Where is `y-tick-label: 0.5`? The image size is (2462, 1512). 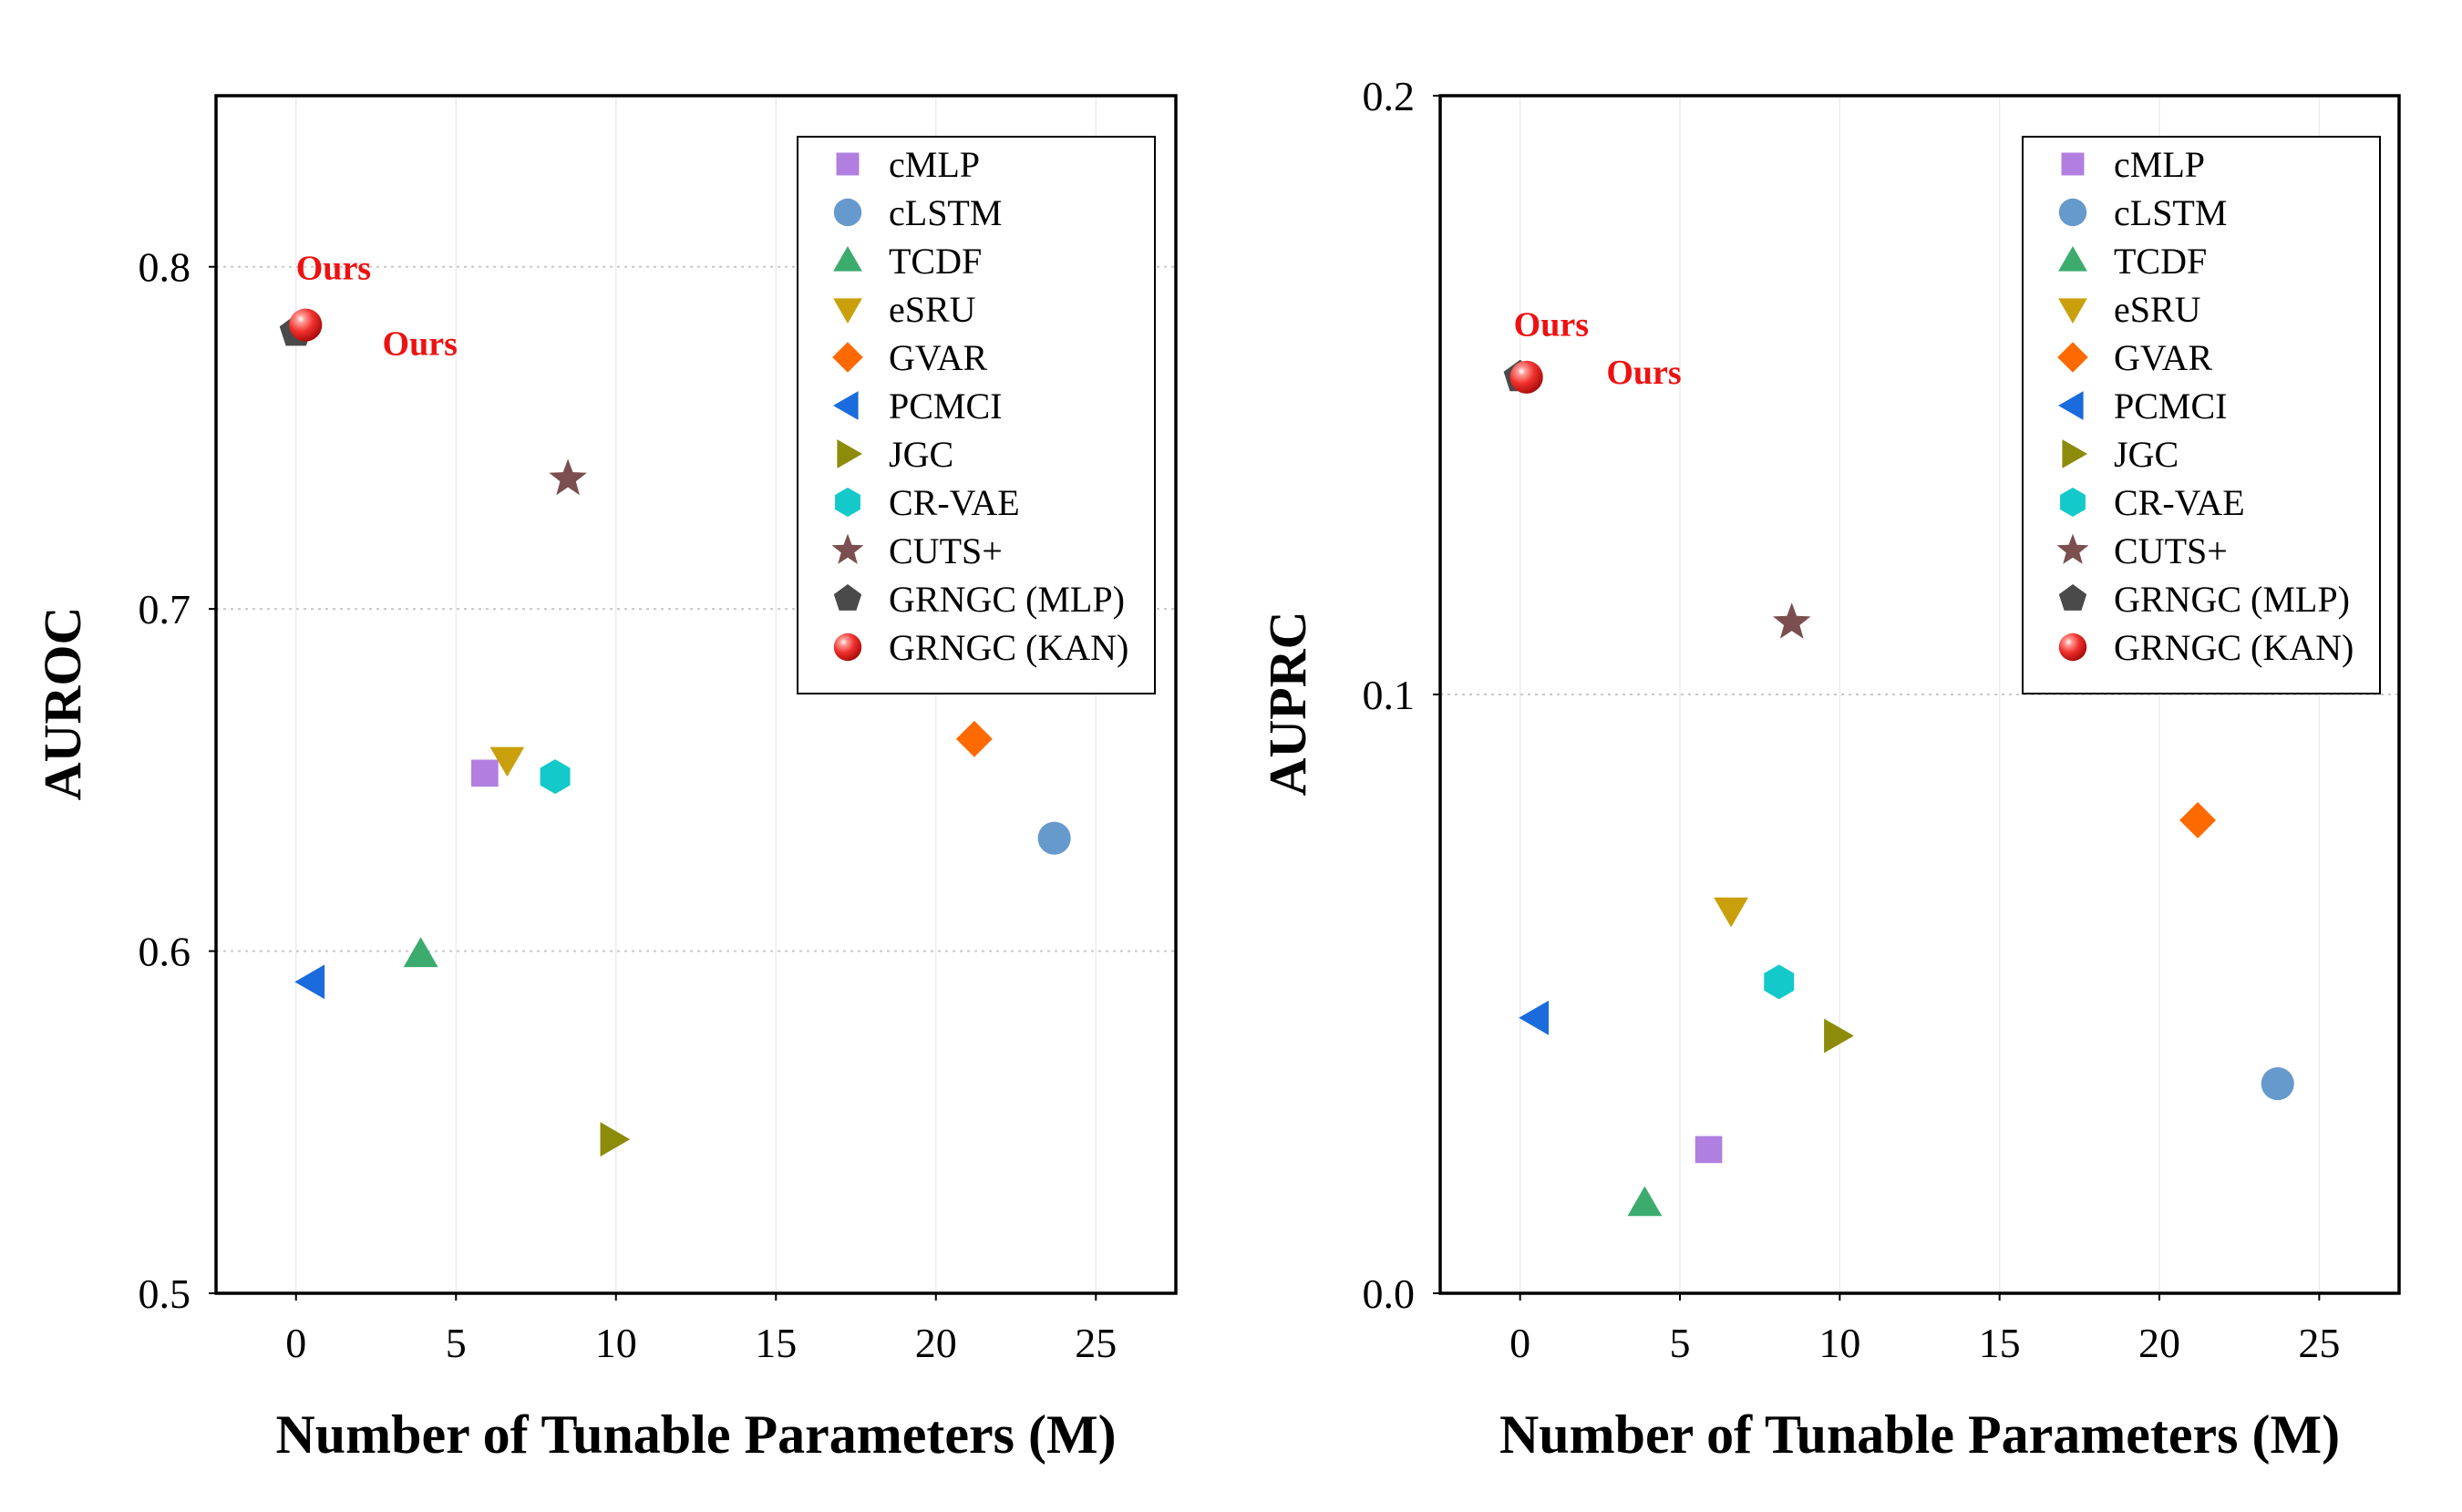 y-tick-label: 0.5 is located at coordinates (165, 1293).